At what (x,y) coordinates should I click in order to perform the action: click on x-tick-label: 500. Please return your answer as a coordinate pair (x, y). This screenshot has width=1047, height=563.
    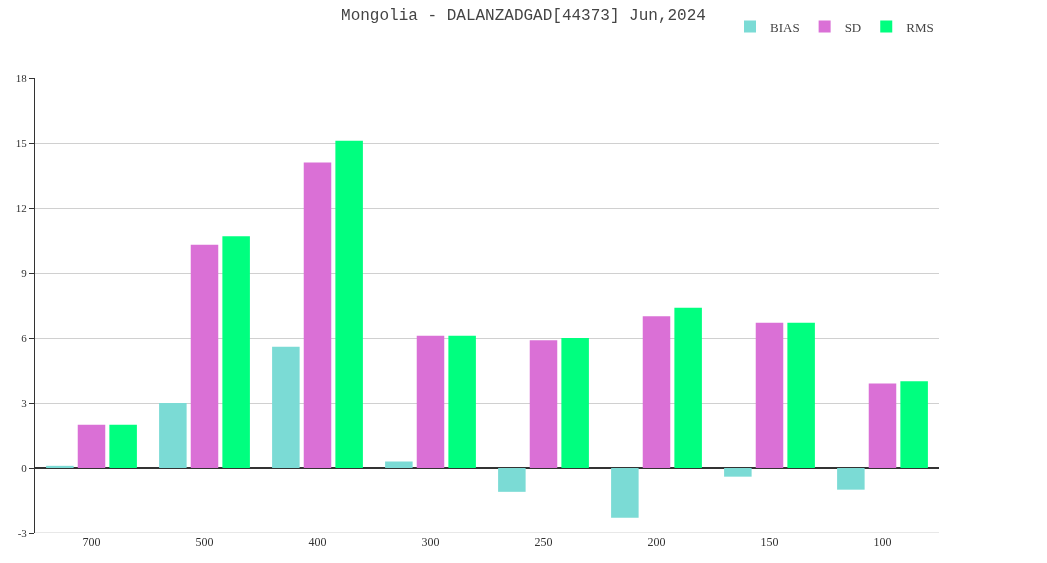
    Looking at the image, I should click on (204, 542).